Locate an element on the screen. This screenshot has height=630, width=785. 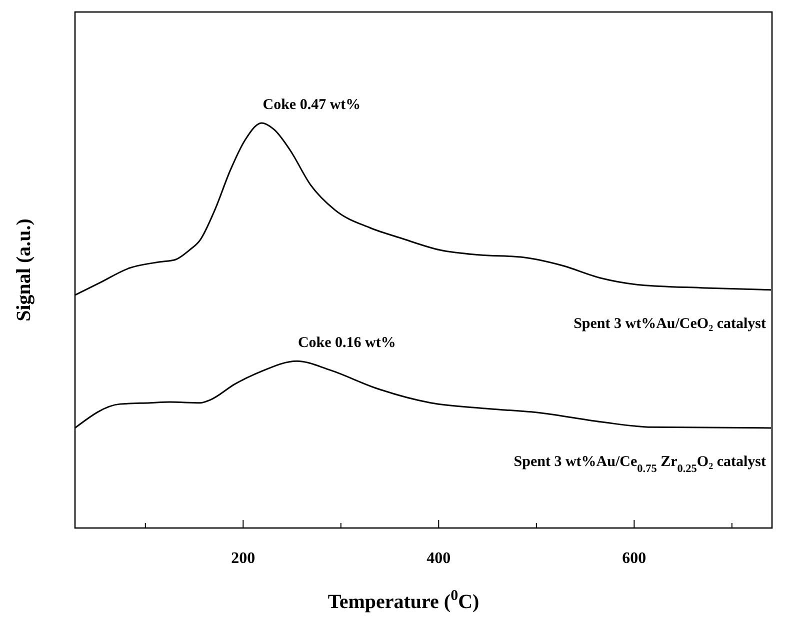
series-label: Spent 3 wt%Au/CeO₂ catalyst is located at coordinates (670, 324).